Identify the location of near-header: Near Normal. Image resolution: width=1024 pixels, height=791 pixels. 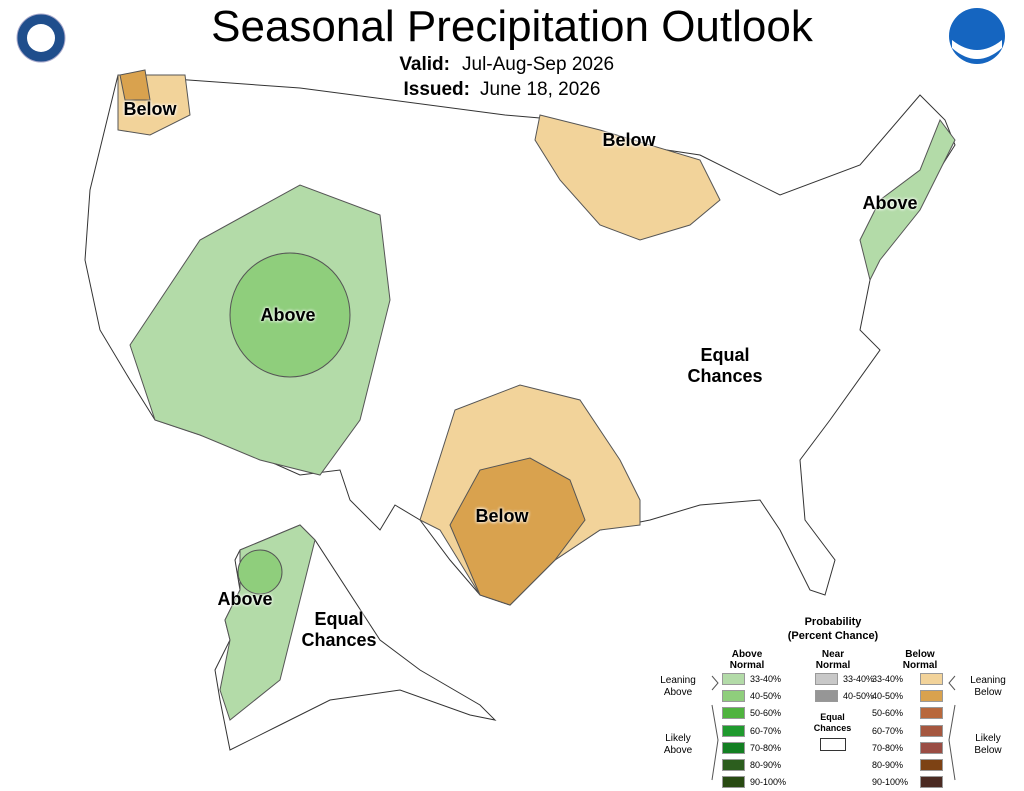
(833, 660).